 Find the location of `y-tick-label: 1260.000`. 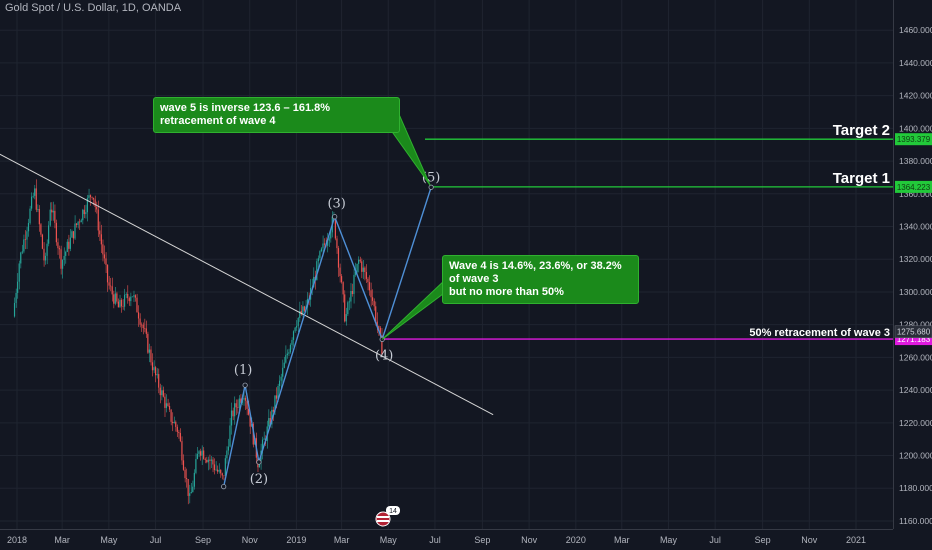

y-tick-label: 1260.000 is located at coordinates (915, 357).